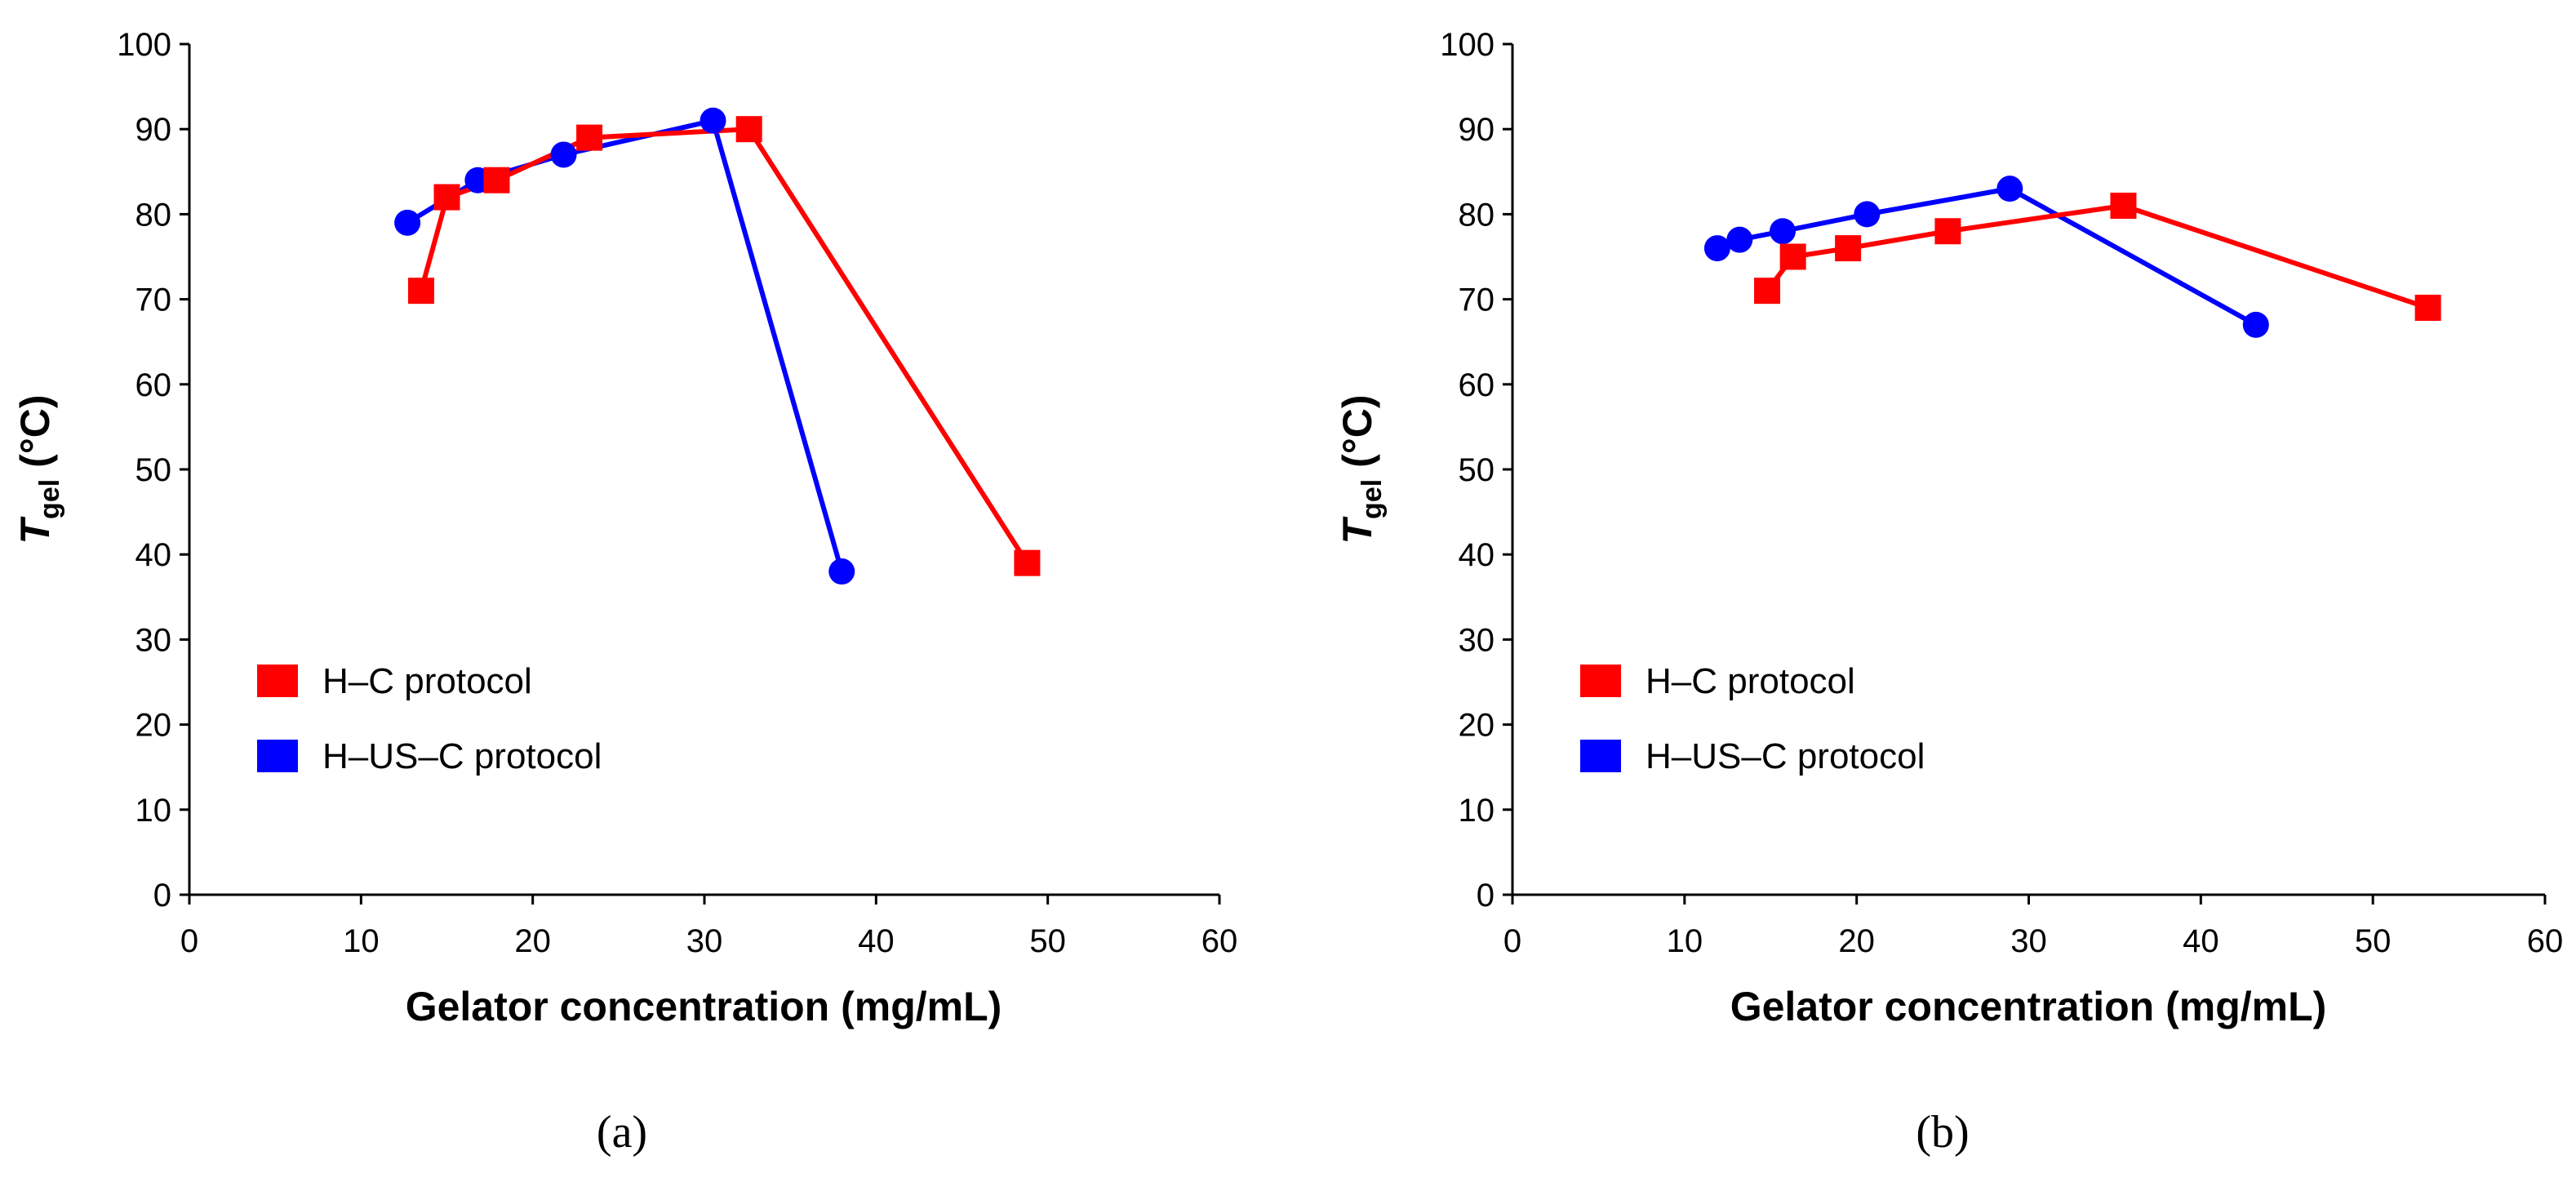  Describe the element at coordinates (1942, 1132) in the screenshot. I see `panel-caption: (b)` at that location.